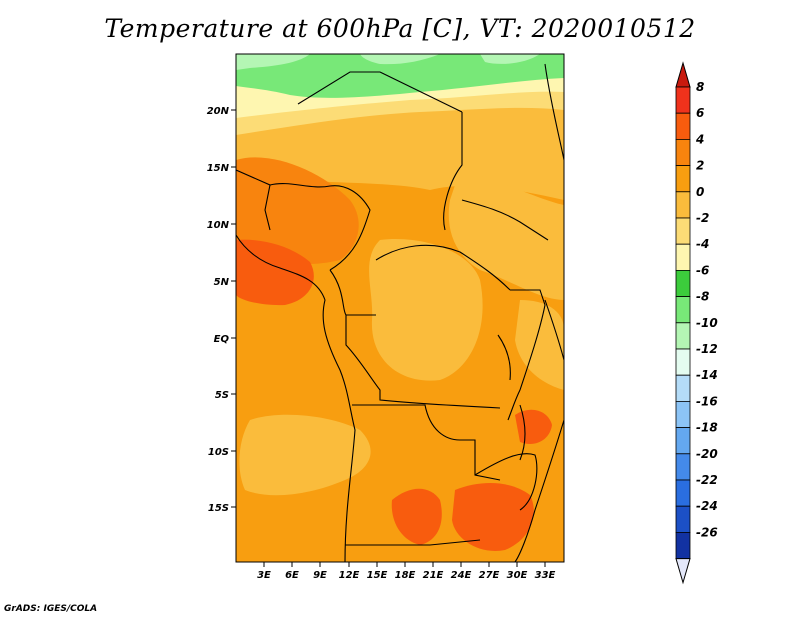 The width and height of the screenshot is (800, 618). What do you see at coordinates (426, 442) in the screenshot?
I see `border-drc-angola` at bounding box center [426, 442].